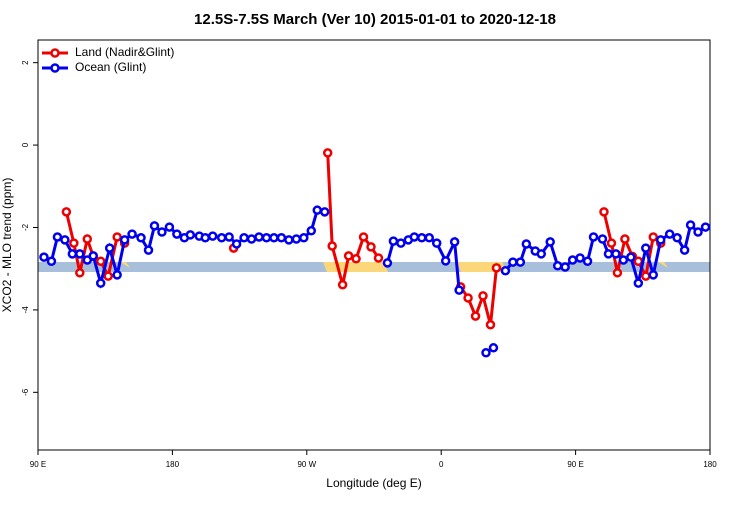 The width and height of the screenshot is (750, 505). What do you see at coordinates (7, 245) in the screenshot?
I see `y-axis-label: XCO2 - MLO trend (ppm)` at bounding box center [7, 245].